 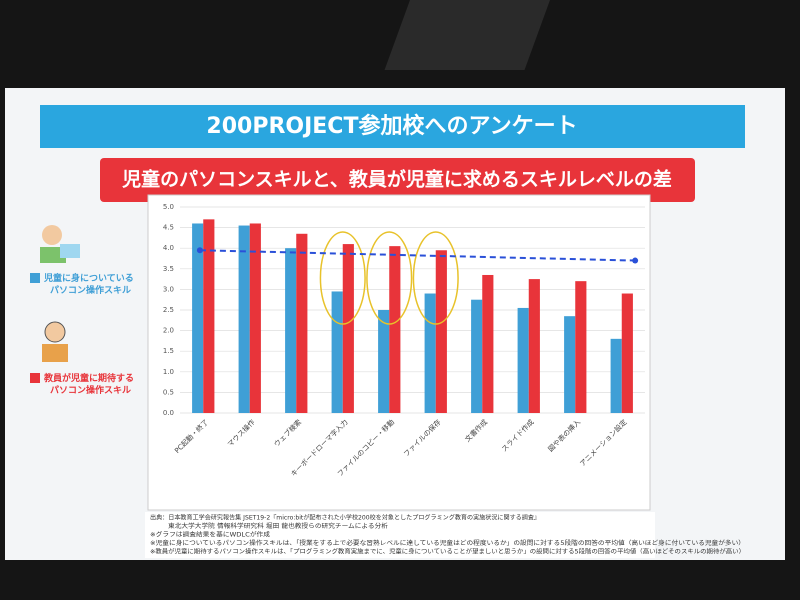 I want to click on y-tick-label: 0.0, so click(x=168, y=413).